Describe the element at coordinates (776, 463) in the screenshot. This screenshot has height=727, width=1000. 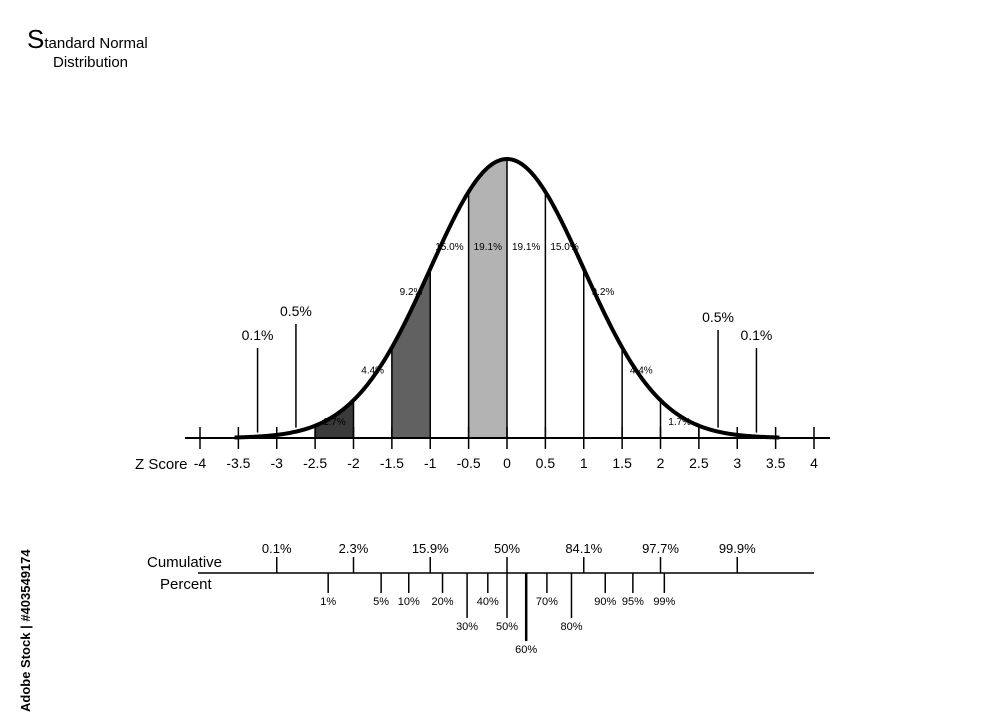
I see `z-tick-label: 3.5` at that location.